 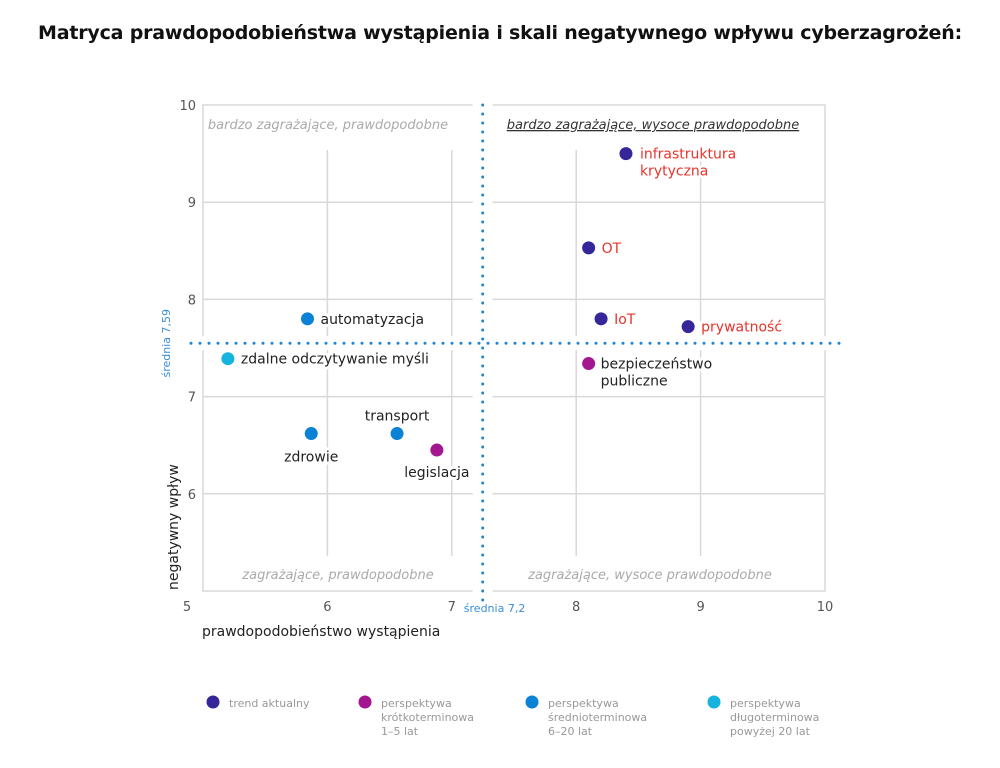 What do you see at coordinates (328, 125) in the screenshot?
I see `quadrant-label: bardzo zagrażające, prawdopodobne` at bounding box center [328, 125].